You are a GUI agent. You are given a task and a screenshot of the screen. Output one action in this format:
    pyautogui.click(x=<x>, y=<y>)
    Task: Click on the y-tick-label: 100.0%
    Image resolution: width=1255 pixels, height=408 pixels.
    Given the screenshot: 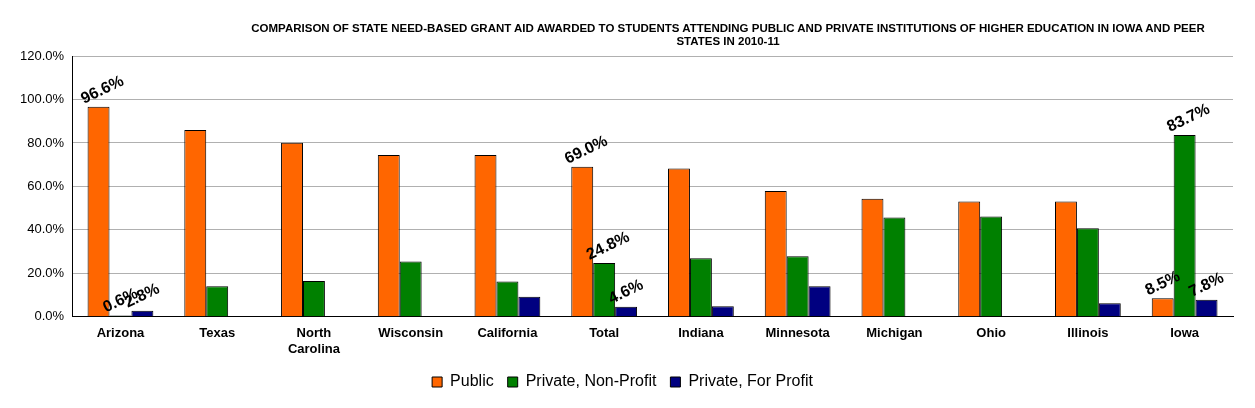 What is the action you would take?
    pyautogui.click(x=42, y=99)
    